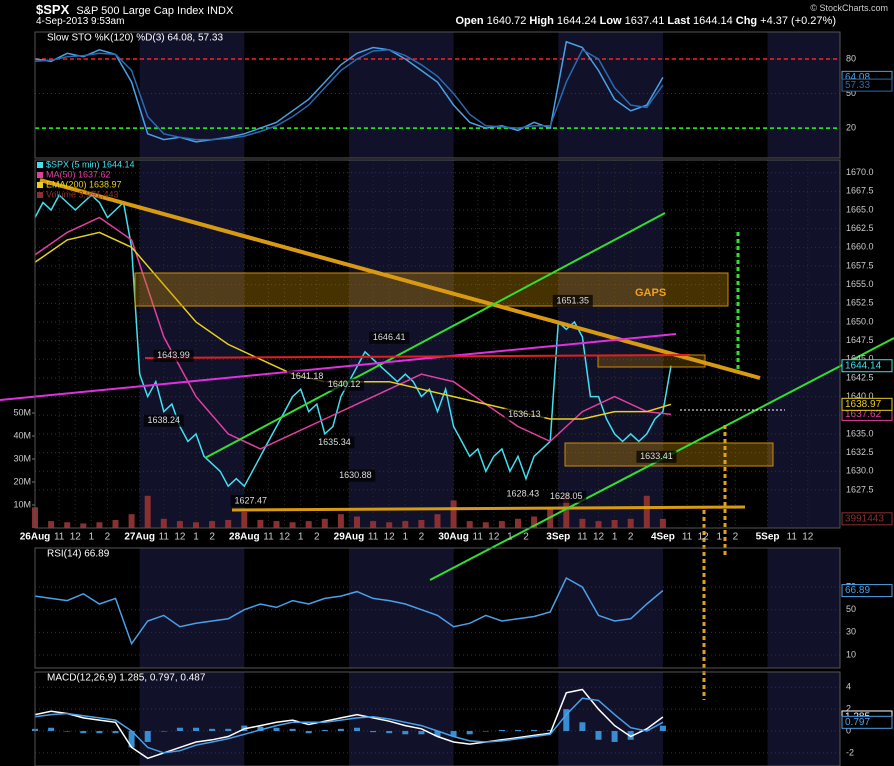 This screenshot has width=894, height=766. I want to click on title-row: $SPX S&P 500 Large Cap Index INDX, so click(134, 9).